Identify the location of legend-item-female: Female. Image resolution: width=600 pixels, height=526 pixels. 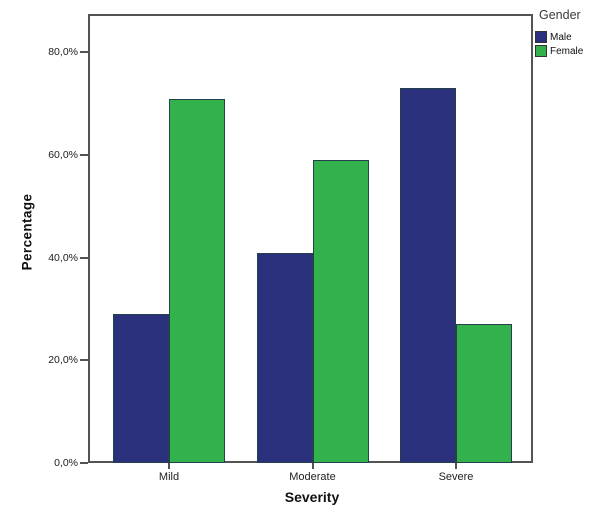
(559, 51).